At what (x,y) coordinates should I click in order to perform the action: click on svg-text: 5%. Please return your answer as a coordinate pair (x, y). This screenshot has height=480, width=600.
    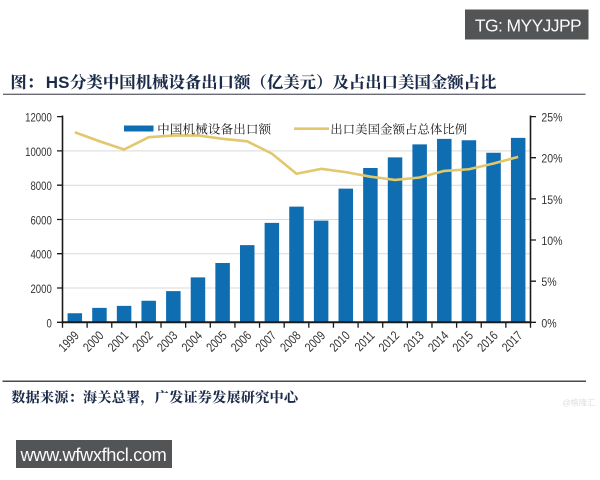
    Looking at the image, I should click on (548, 283).